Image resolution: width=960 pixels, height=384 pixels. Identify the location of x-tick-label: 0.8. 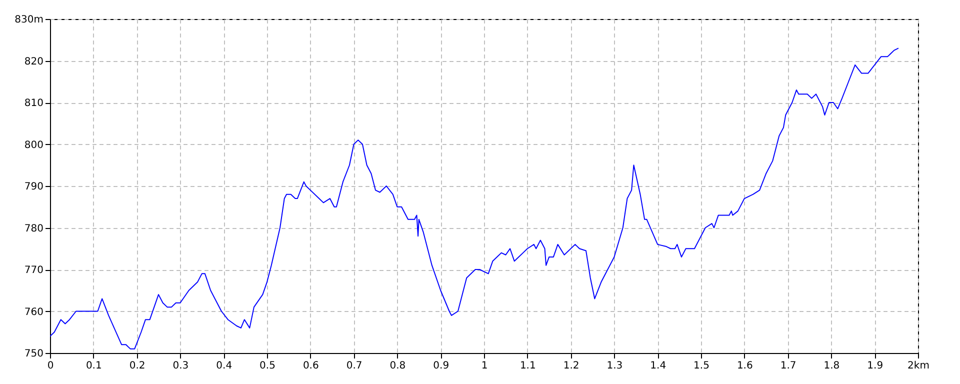
(398, 366).